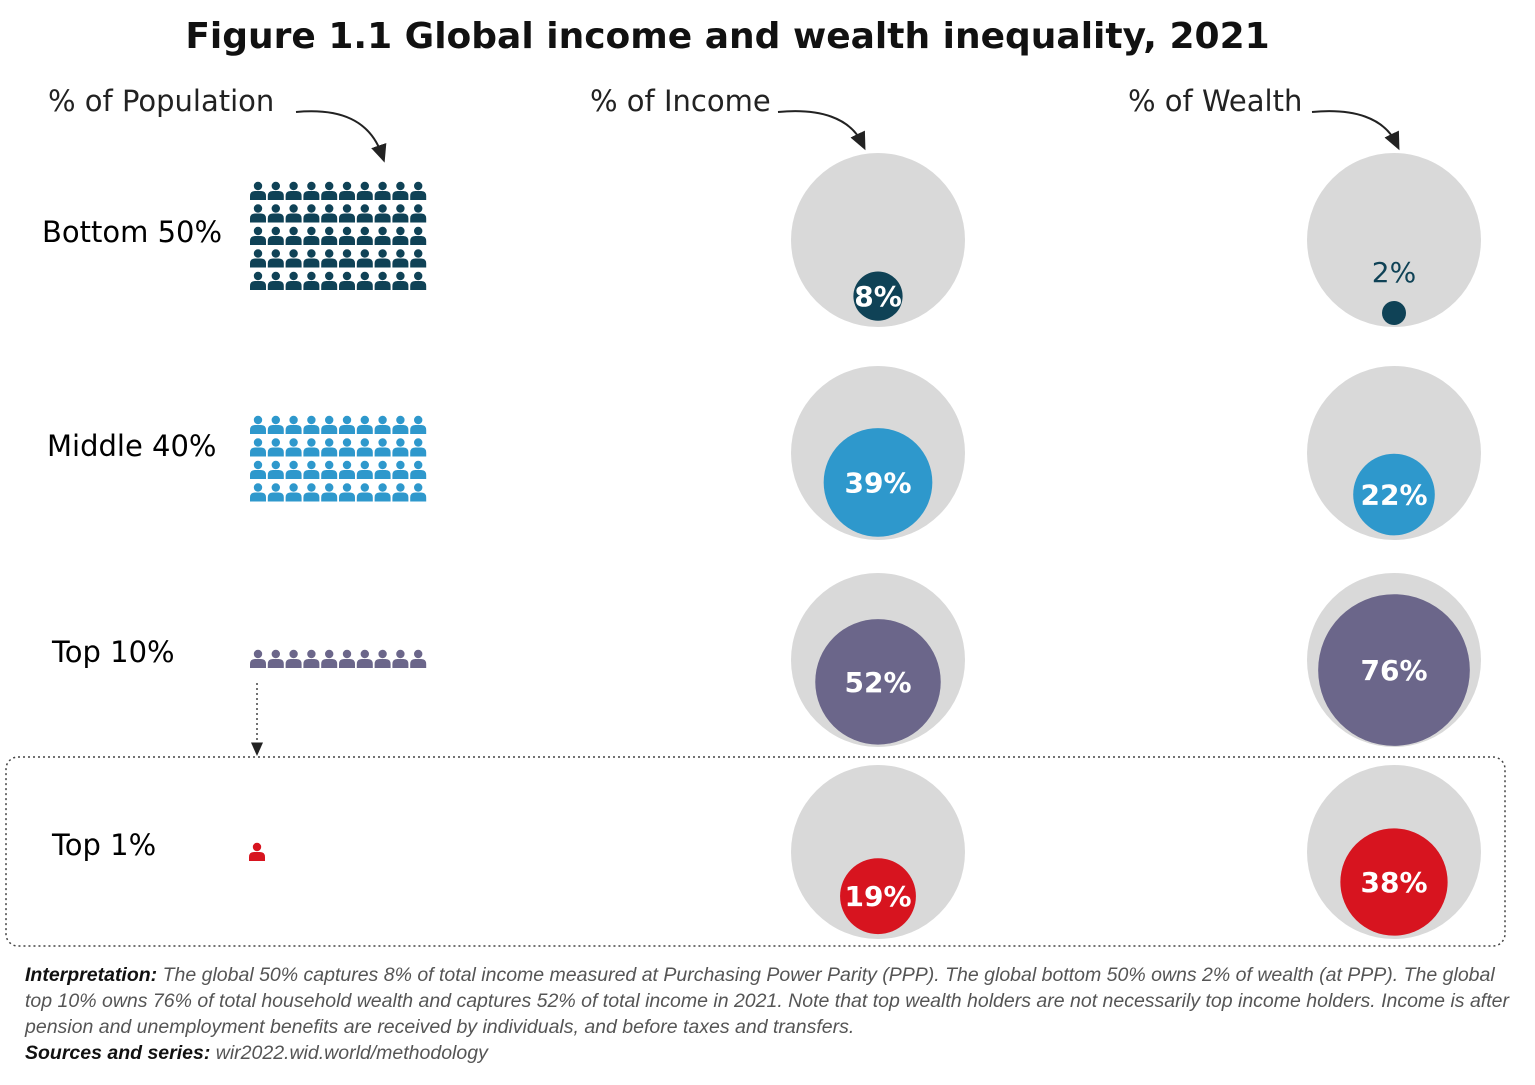 Image resolution: width=1535 pixels, height=1085 pixels. I want to click on wealth-share-label: 76%, so click(1393, 670).